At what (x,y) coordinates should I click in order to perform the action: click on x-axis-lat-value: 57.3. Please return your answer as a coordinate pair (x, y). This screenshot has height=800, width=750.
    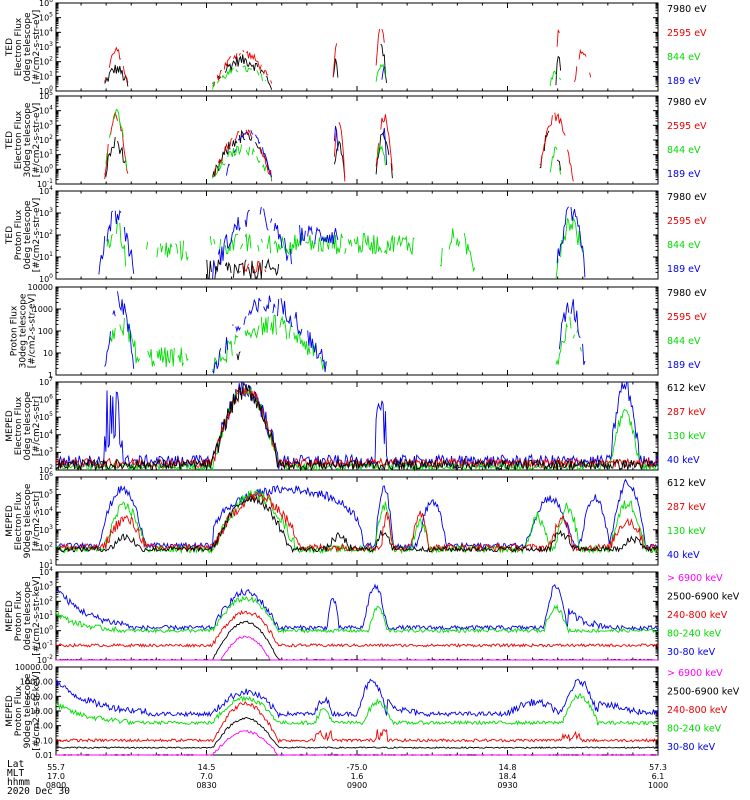
    Looking at the image, I should click on (658, 767).